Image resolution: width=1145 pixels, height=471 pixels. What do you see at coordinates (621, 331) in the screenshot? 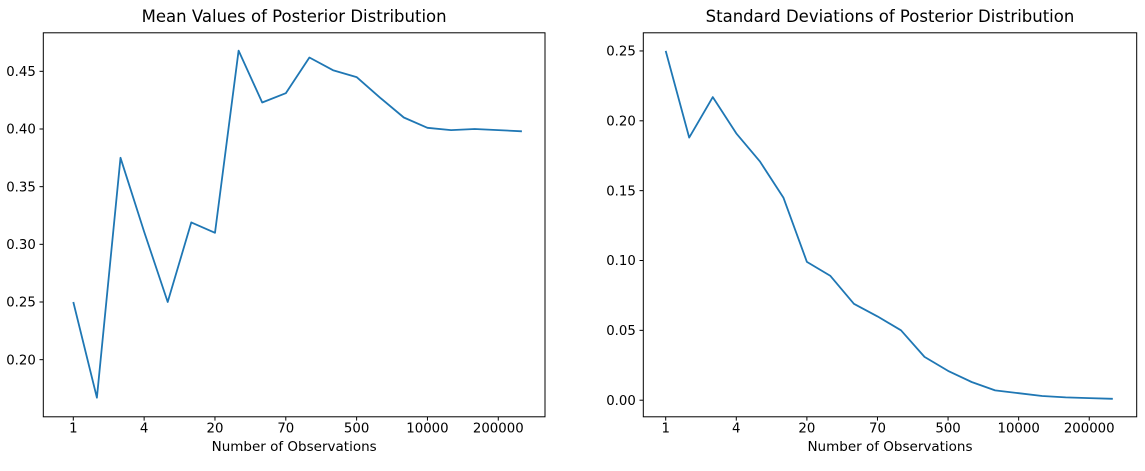
I see `y-tick-label: 0.05` at bounding box center [621, 331].